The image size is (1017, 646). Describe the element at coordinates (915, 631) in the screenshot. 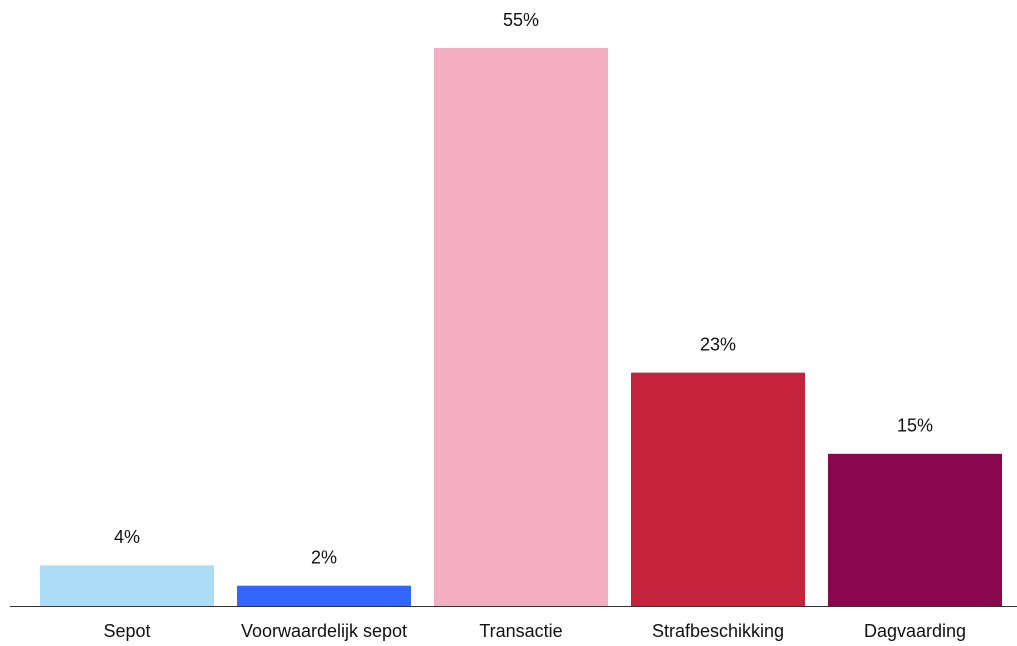

I see `x-tick-label: Dagvaarding` at that location.